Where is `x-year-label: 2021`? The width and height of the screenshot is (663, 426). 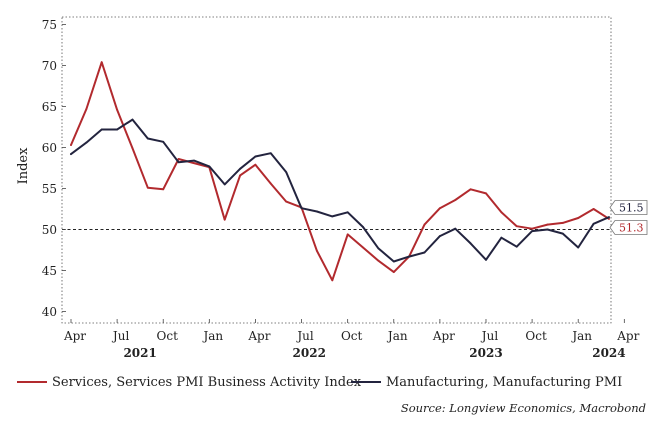 x-year-label: 2021 is located at coordinates (139, 353).